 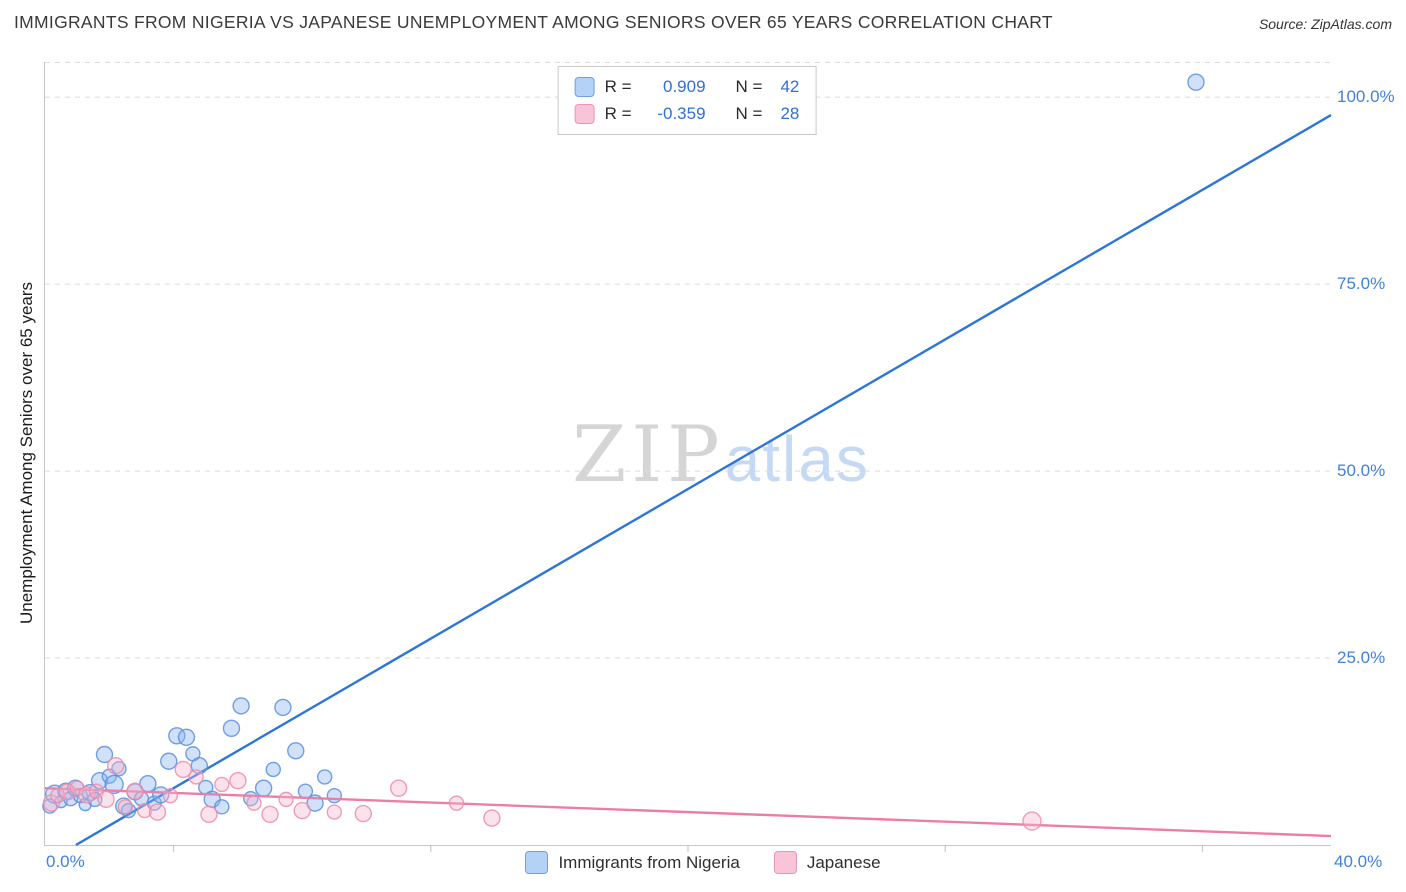 I want to click on n-value-japanese: 28, so click(x=790, y=113).